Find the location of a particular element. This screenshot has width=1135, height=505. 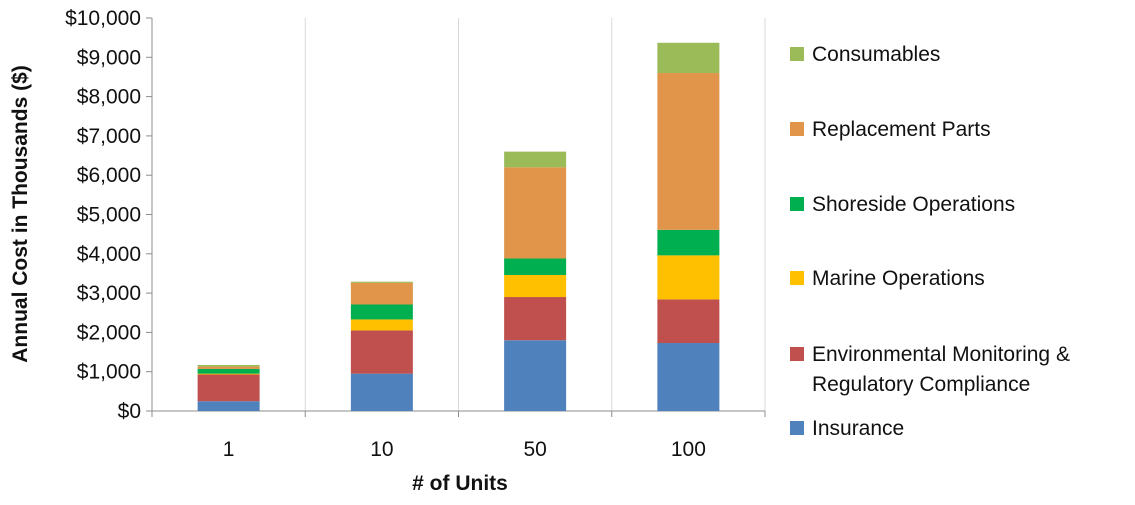

legend-label: Insurance is located at coordinates (858, 428).